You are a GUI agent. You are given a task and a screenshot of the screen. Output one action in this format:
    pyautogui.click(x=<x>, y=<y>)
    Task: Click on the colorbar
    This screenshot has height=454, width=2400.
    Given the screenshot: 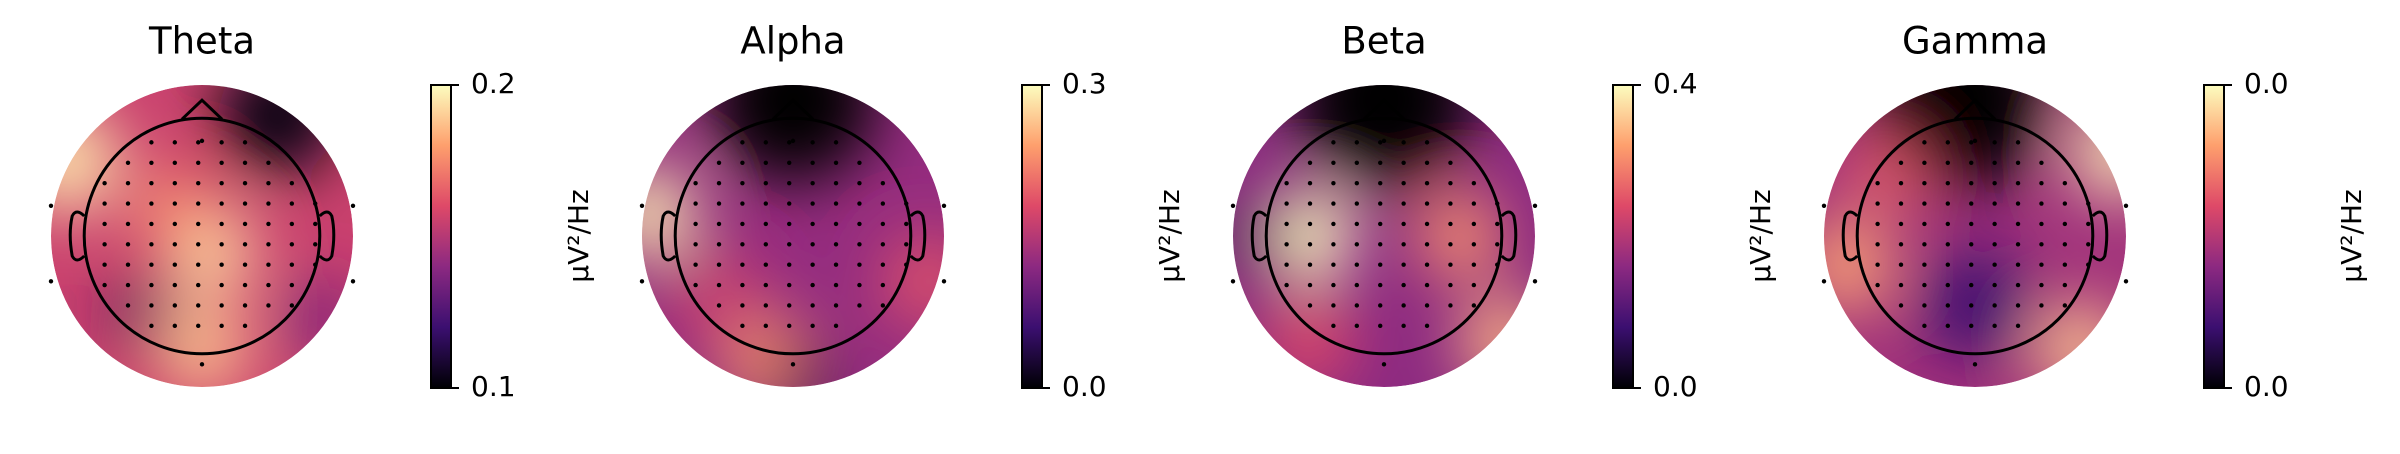 What is the action you would take?
    pyautogui.click(x=1032, y=236)
    